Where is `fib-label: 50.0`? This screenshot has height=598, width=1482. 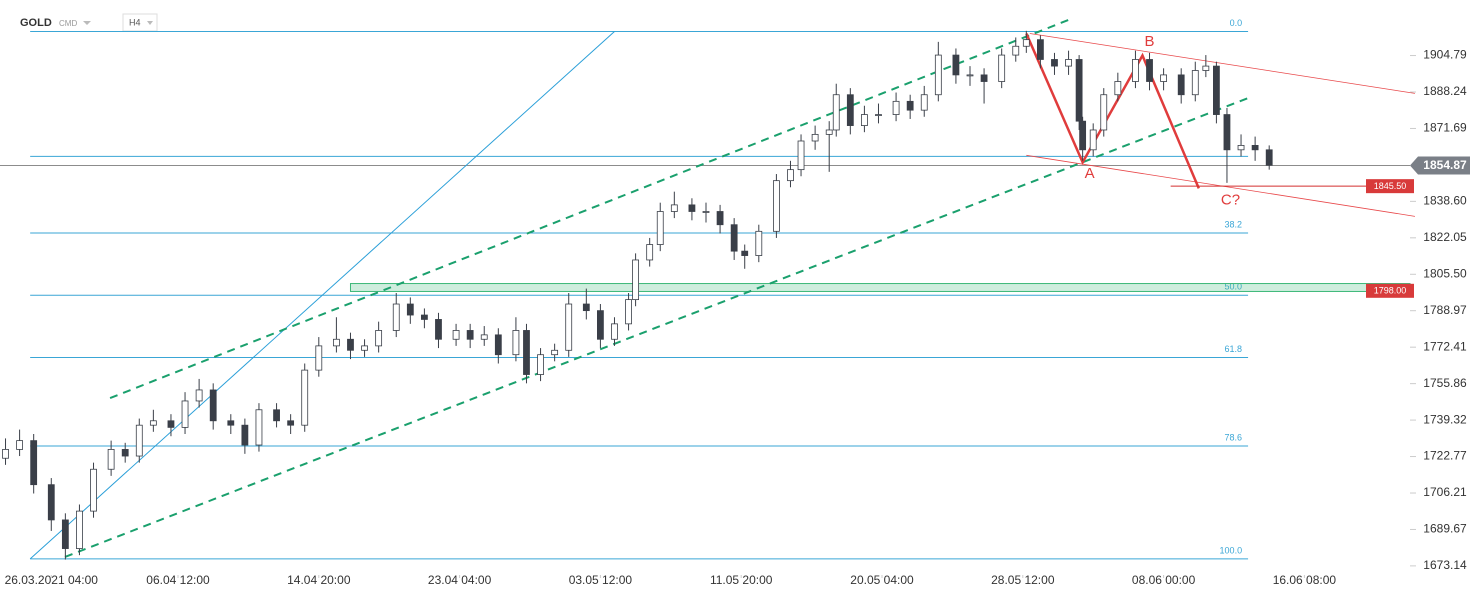
fib-label: 50.0 is located at coordinates (1234, 287).